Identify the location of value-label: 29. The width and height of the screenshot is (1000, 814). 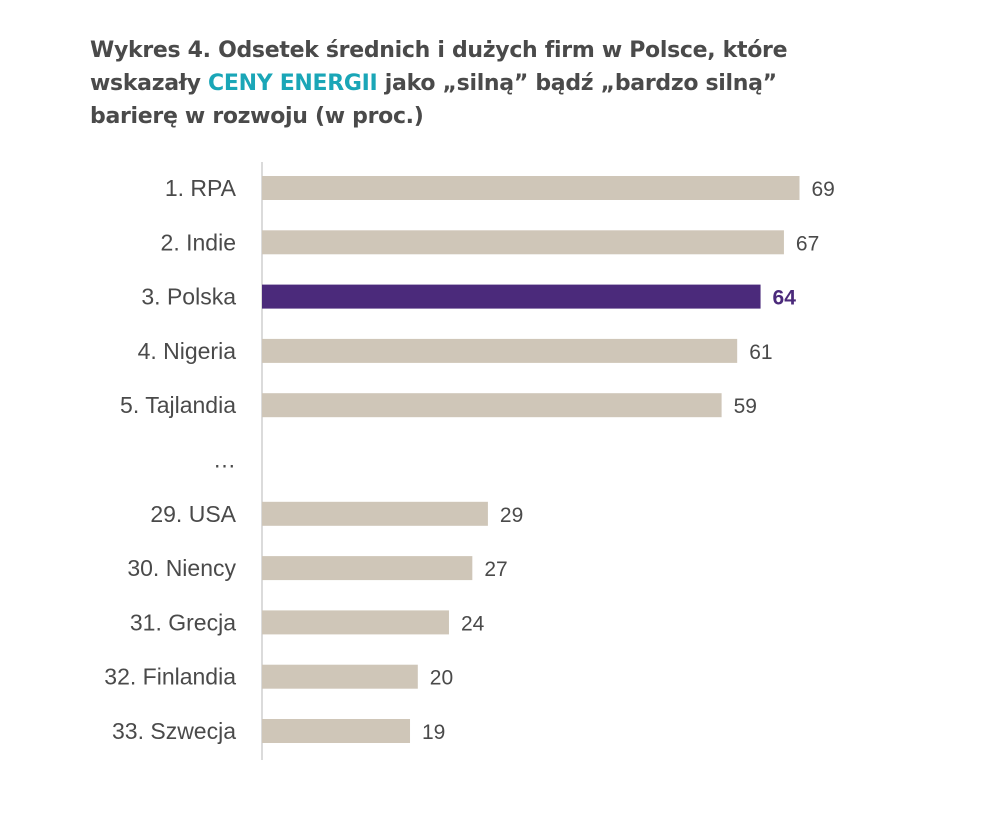
(511, 515).